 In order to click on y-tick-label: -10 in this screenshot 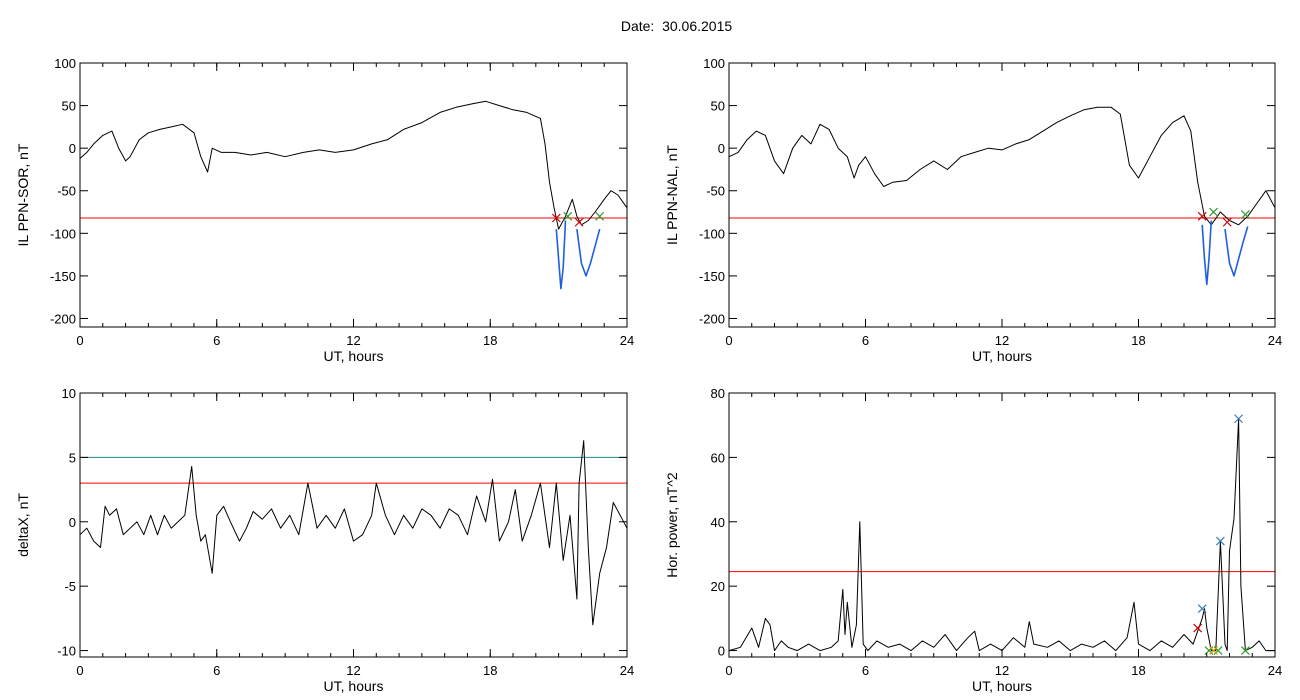, I will do `click(66, 651)`.